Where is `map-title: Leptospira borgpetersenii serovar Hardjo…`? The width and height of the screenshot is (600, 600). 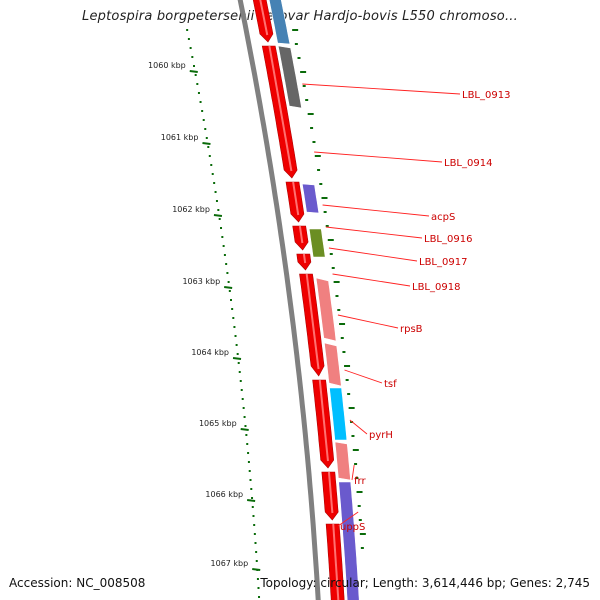
map-title: Leptospira borgpetersenii serovar Hardjo… is located at coordinates (300, 16).